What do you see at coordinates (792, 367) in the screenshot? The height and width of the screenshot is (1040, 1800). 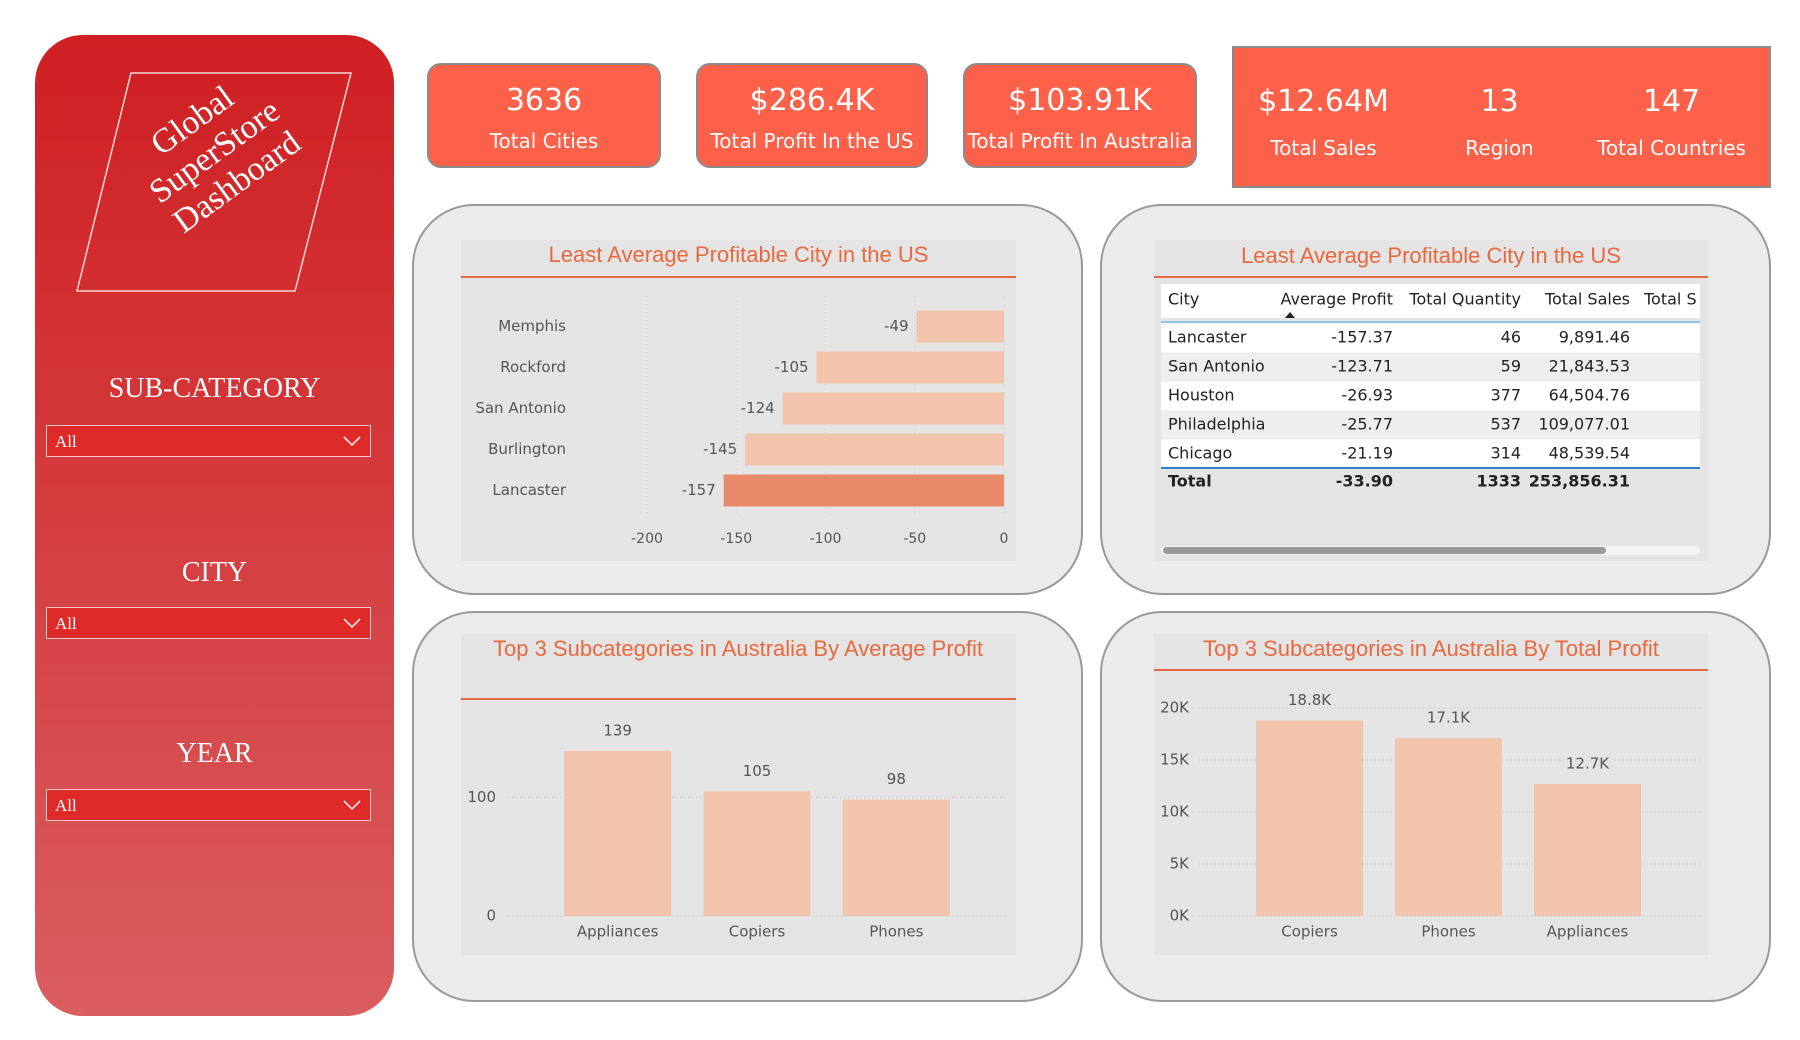 I see `data-label: -105` at bounding box center [792, 367].